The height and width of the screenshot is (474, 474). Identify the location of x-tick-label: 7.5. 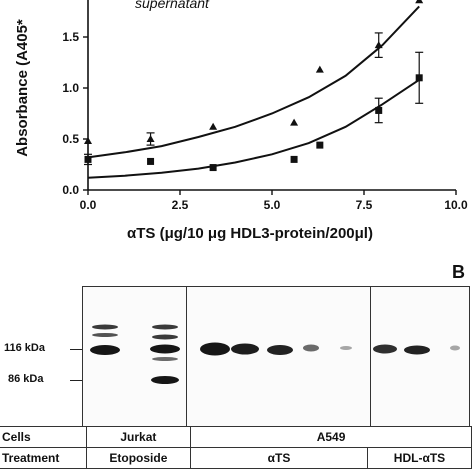
(364, 205).